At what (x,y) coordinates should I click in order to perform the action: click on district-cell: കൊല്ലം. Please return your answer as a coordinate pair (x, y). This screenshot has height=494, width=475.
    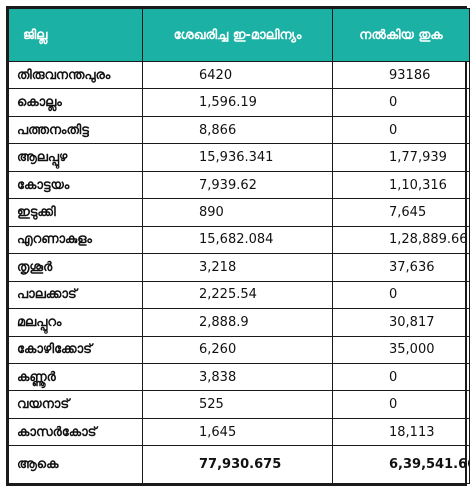
    Looking at the image, I should click on (75, 102).